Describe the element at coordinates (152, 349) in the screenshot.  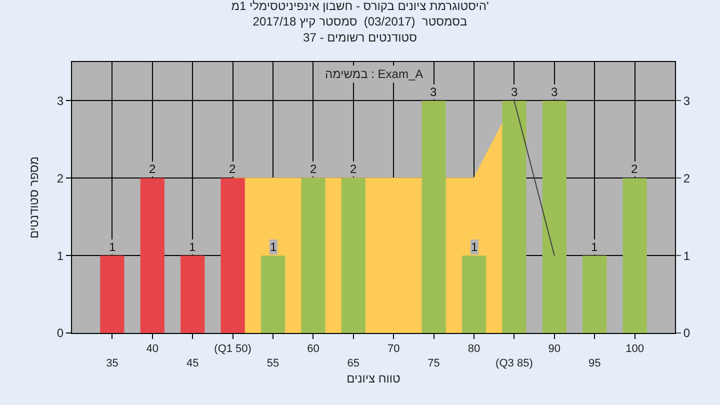
I see `x-tick-label: 40` at that location.